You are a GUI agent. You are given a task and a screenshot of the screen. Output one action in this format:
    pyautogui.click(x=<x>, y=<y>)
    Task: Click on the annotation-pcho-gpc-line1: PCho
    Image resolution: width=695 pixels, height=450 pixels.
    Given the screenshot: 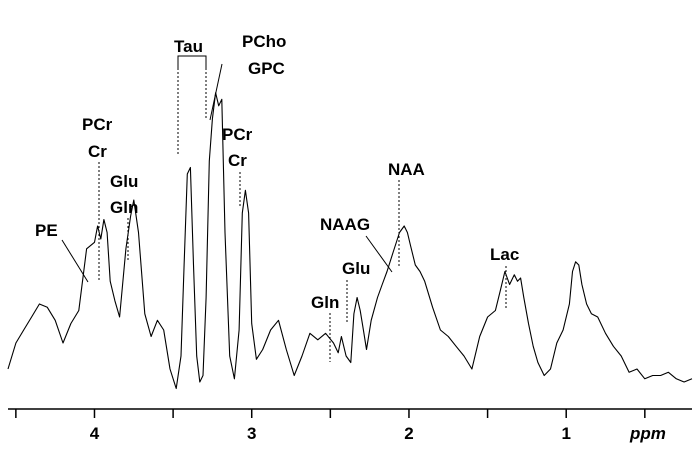 What is the action you would take?
    pyautogui.click(x=264, y=41)
    